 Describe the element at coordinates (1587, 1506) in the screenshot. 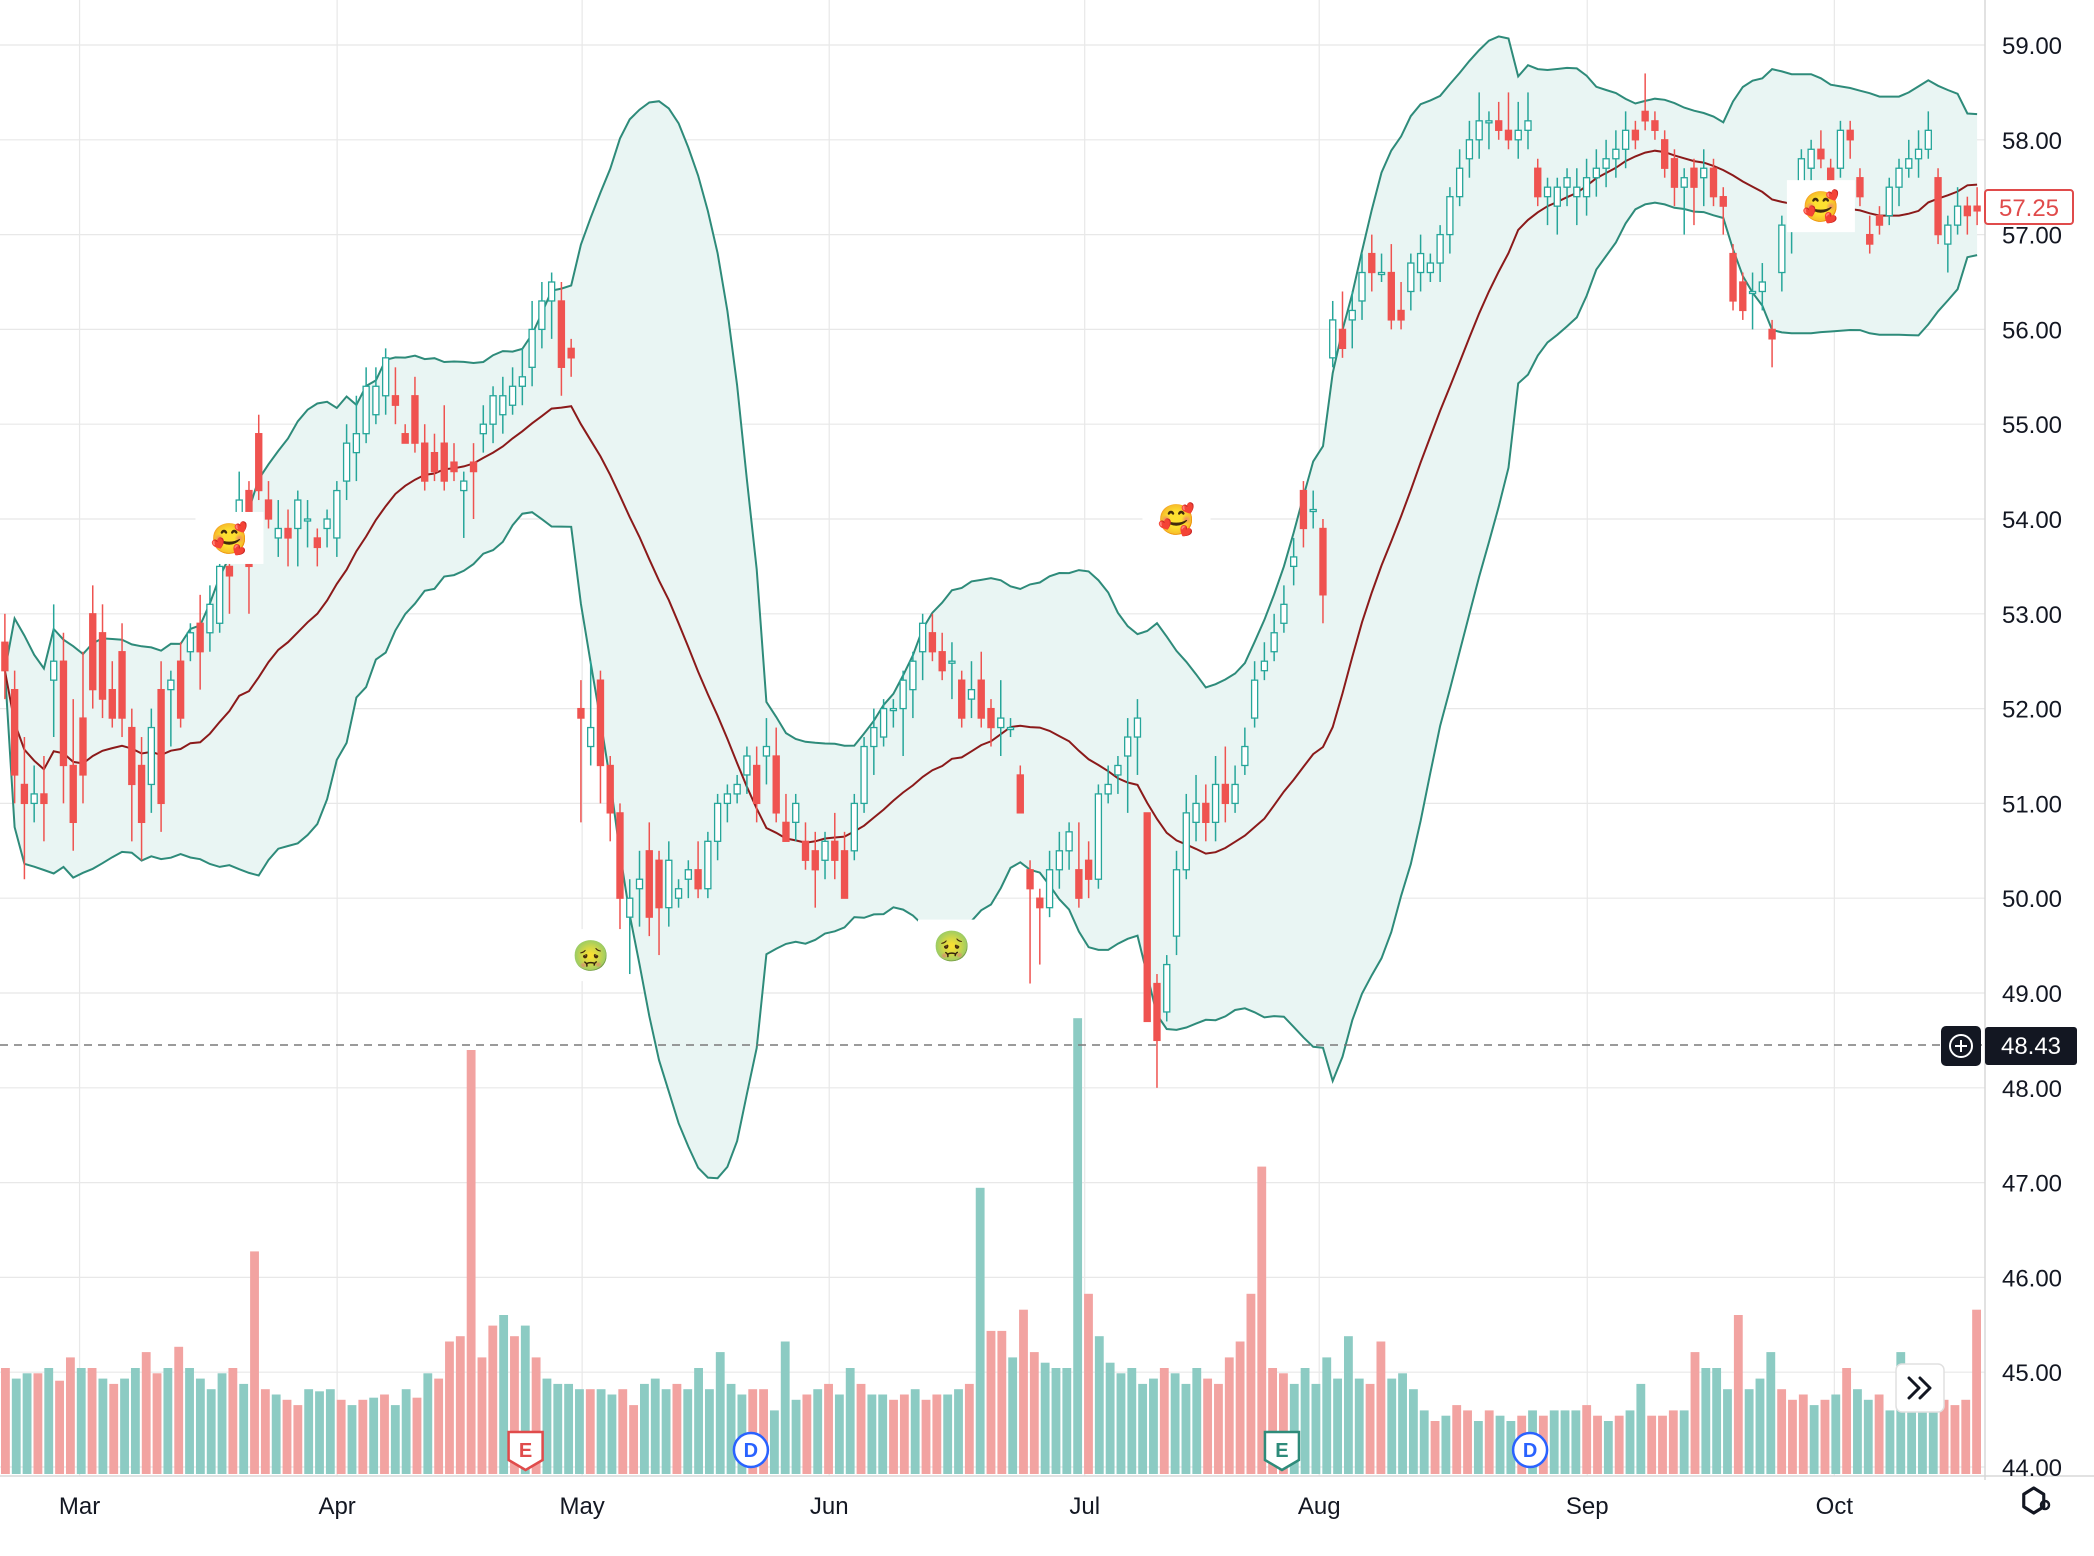

I see `time-tick-label: Sep` at that location.